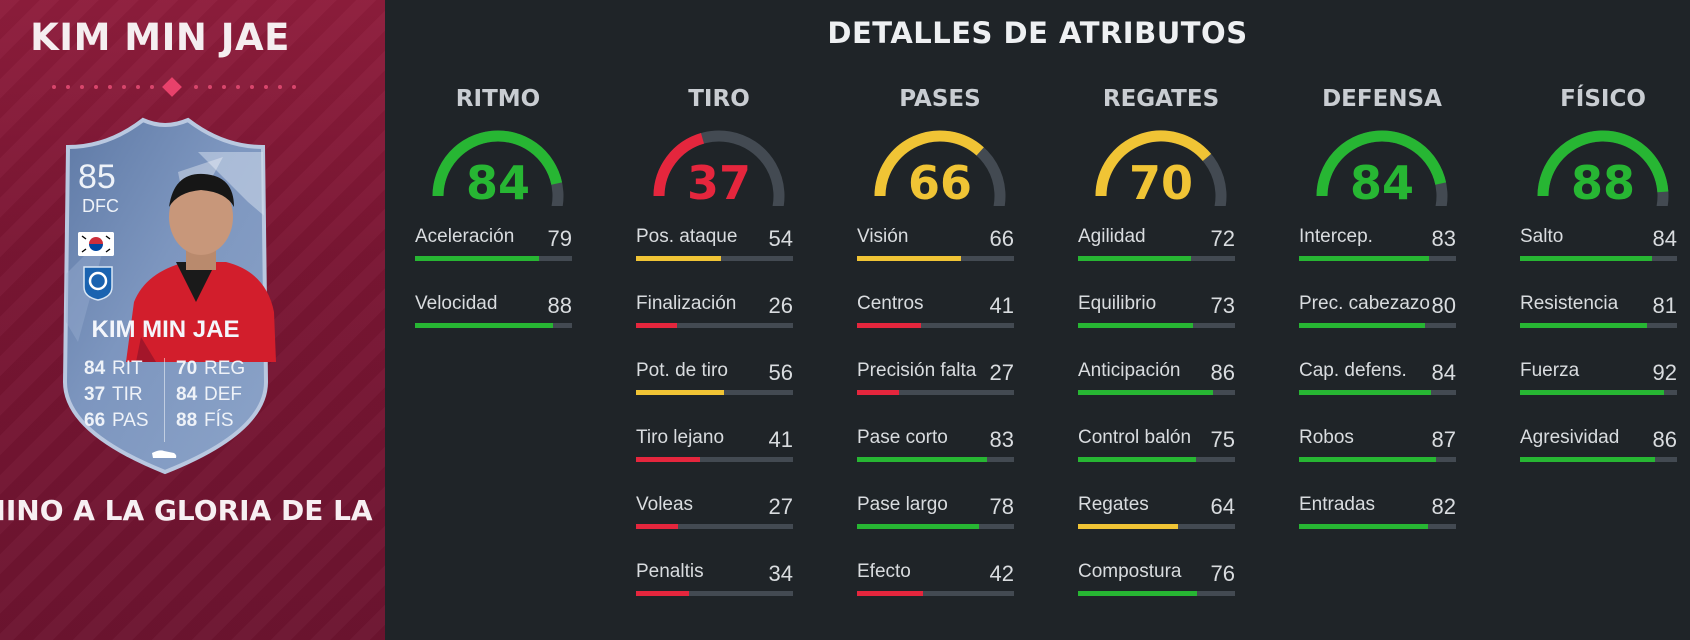 The width and height of the screenshot is (1690, 640). Describe the element at coordinates (498, 99) in the screenshot. I see `category-title: RITMO` at that location.